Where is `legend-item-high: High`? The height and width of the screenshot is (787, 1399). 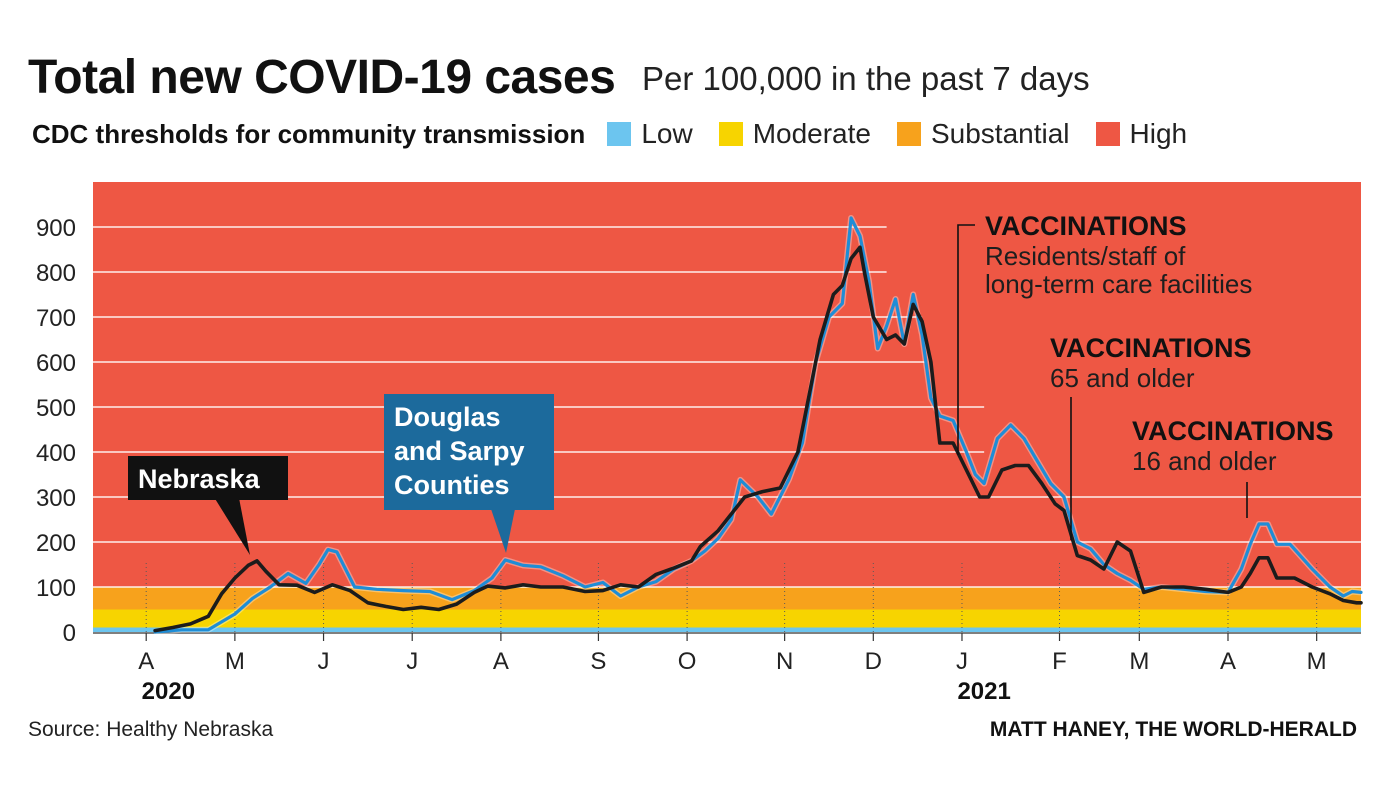 legend-item-high: High is located at coordinates (1141, 134).